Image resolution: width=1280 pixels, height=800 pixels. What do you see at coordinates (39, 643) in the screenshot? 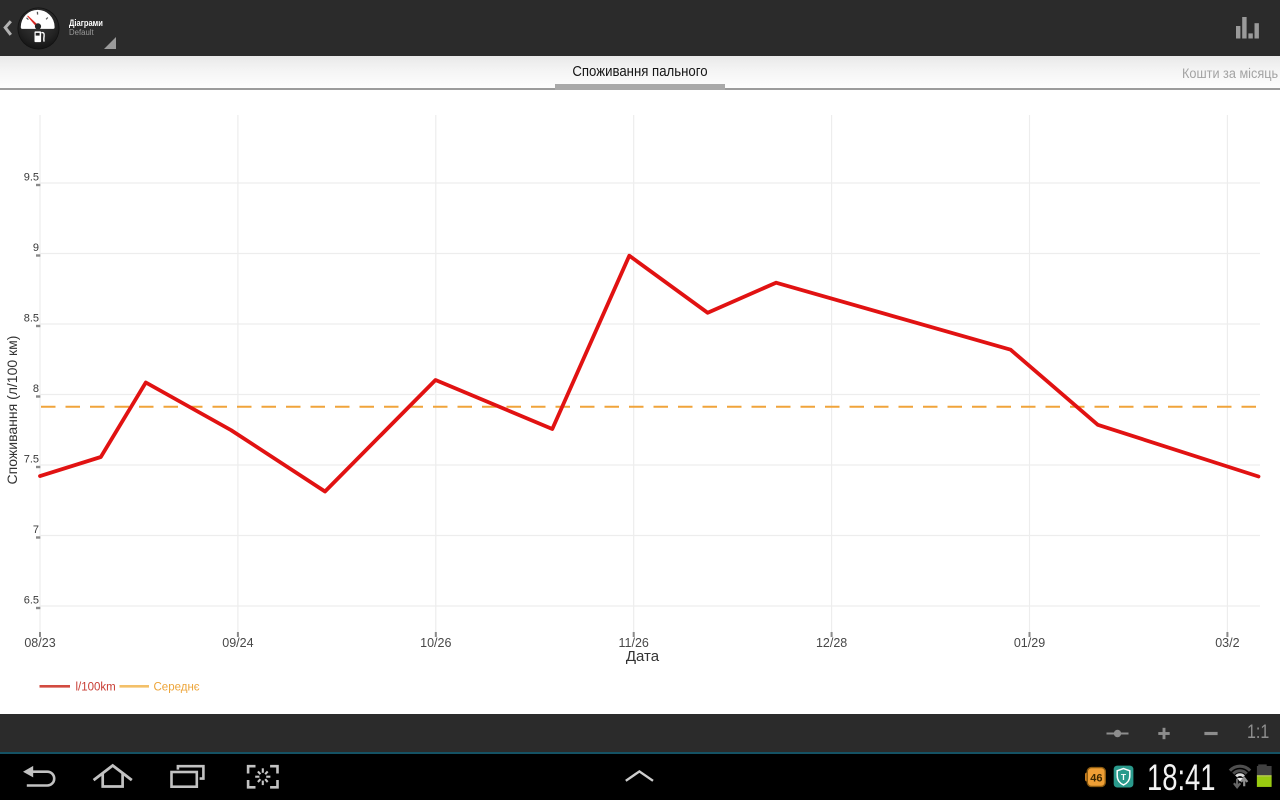
I see `svg-text: 08/23` at bounding box center [39, 643].